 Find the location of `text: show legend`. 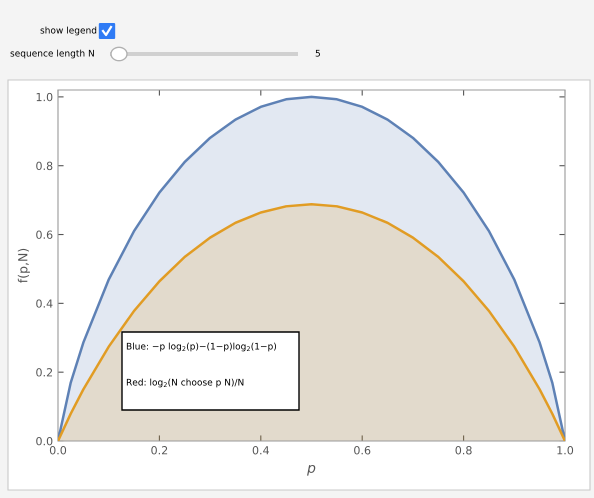

text: show legend is located at coordinates (68, 31).